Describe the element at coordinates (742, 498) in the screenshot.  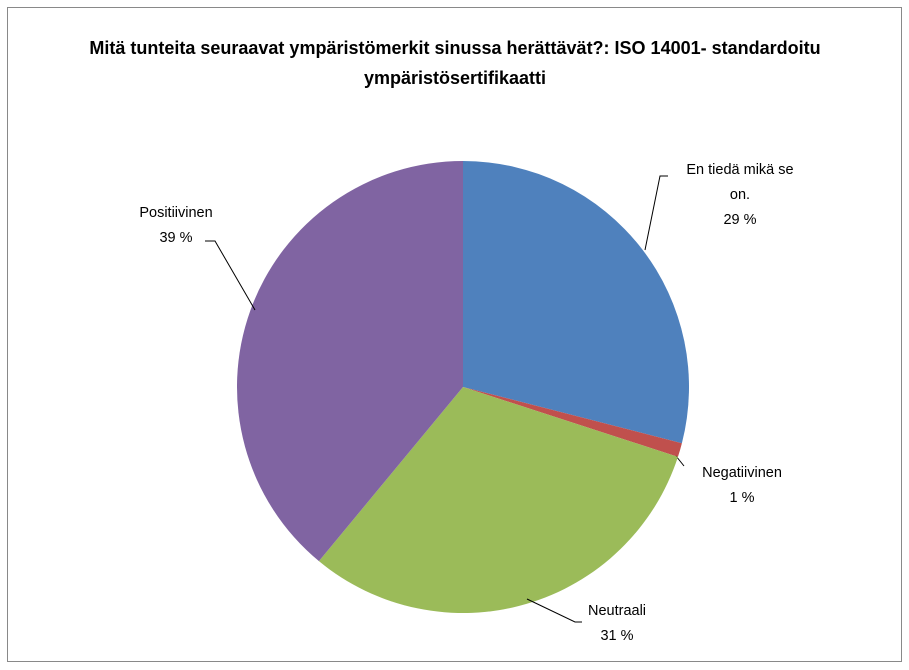
I see `value-label: 1 %` at that location.